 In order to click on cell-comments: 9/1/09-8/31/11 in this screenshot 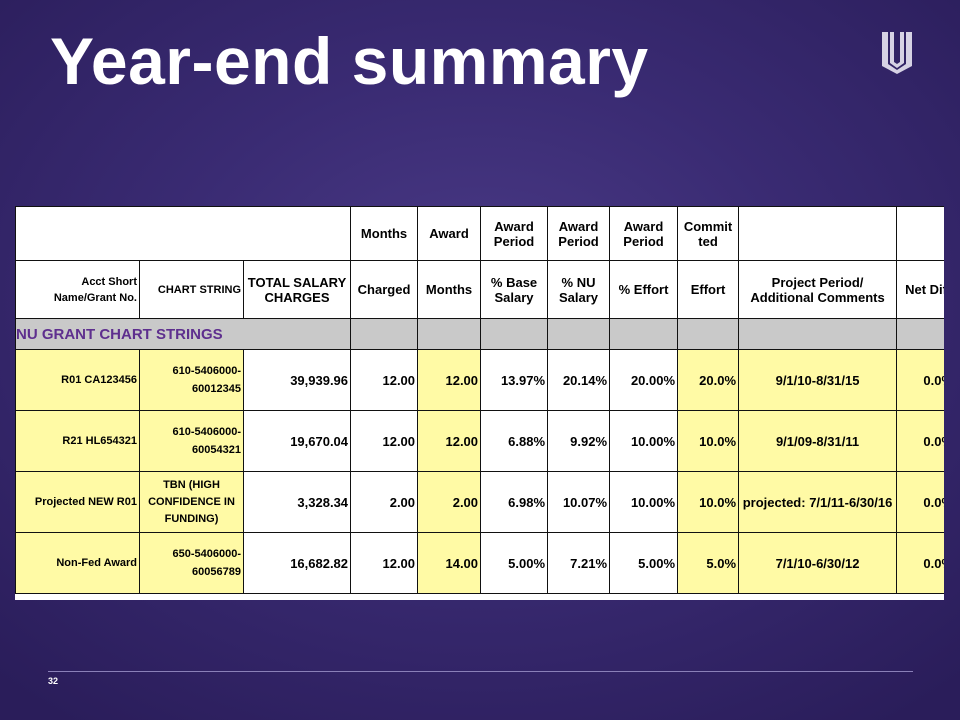, I will do `click(818, 441)`.